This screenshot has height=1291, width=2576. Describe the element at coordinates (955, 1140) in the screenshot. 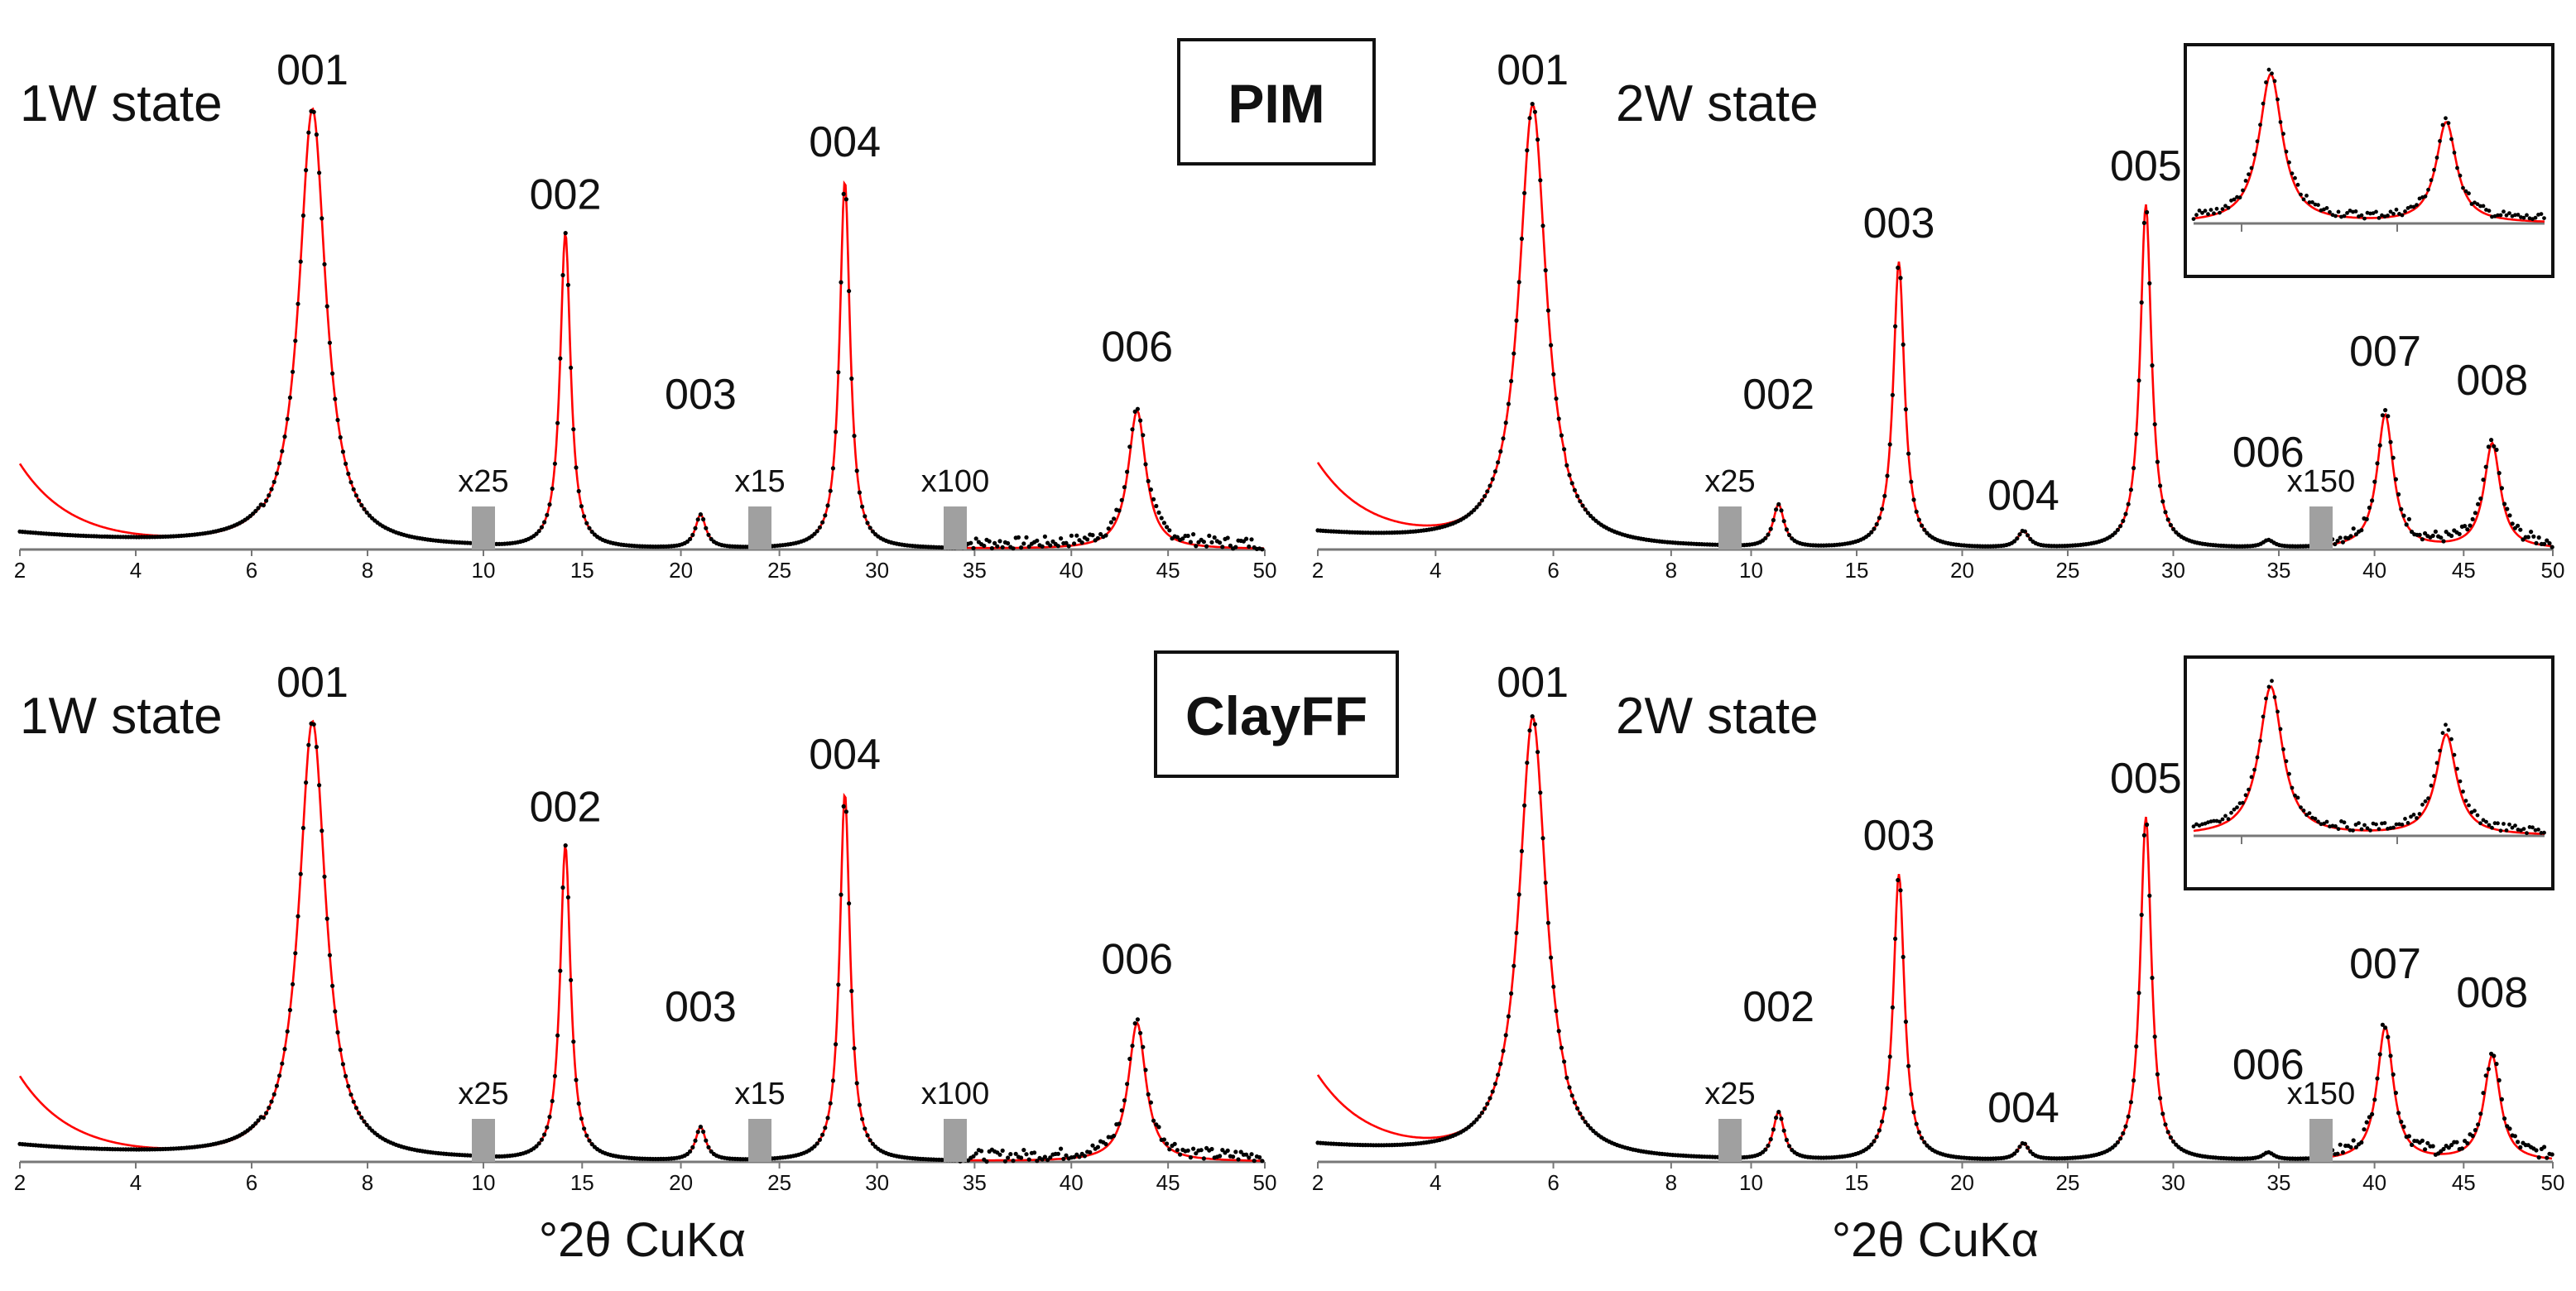

I see `scale-break-marker` at that location.